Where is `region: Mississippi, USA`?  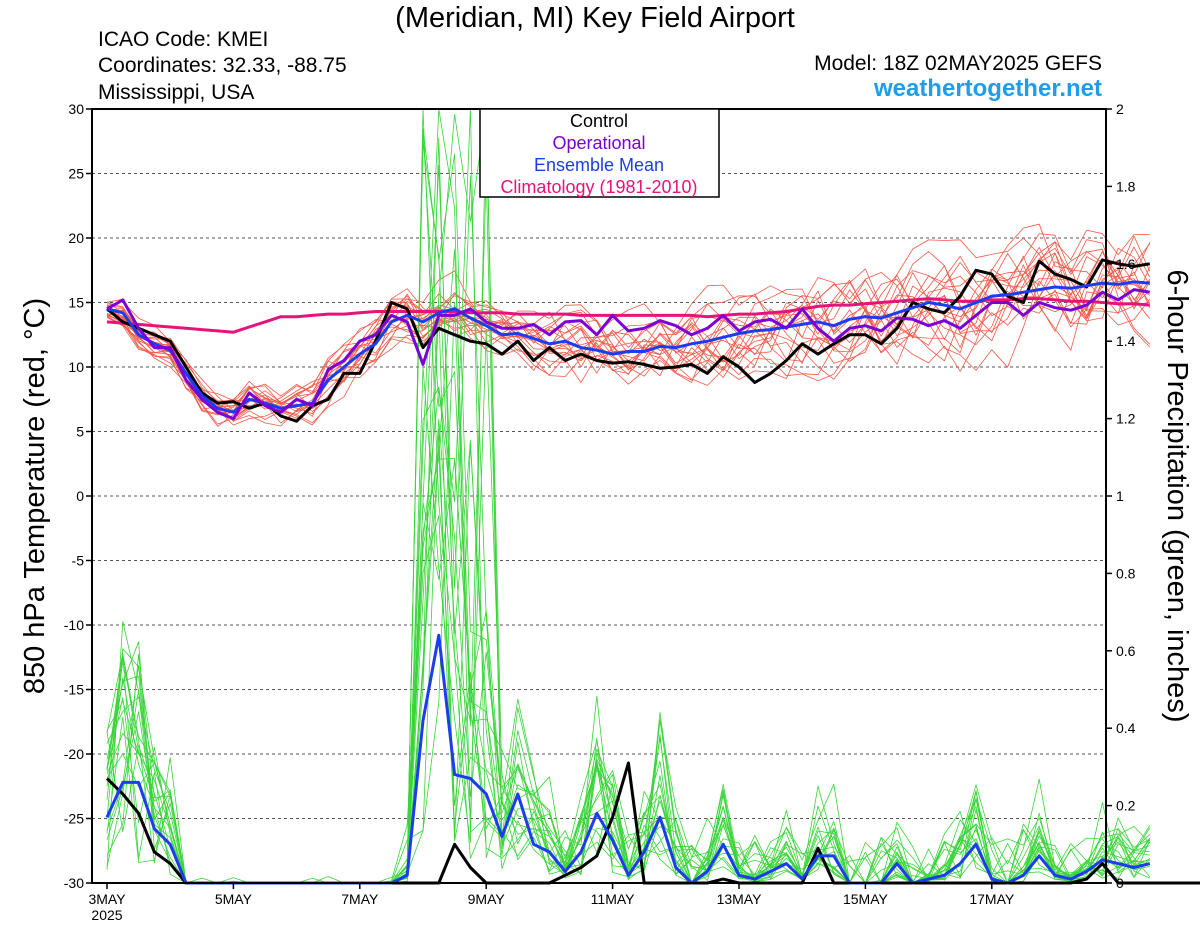 region: Mississippi, USA is located at coordinates (176, 92).